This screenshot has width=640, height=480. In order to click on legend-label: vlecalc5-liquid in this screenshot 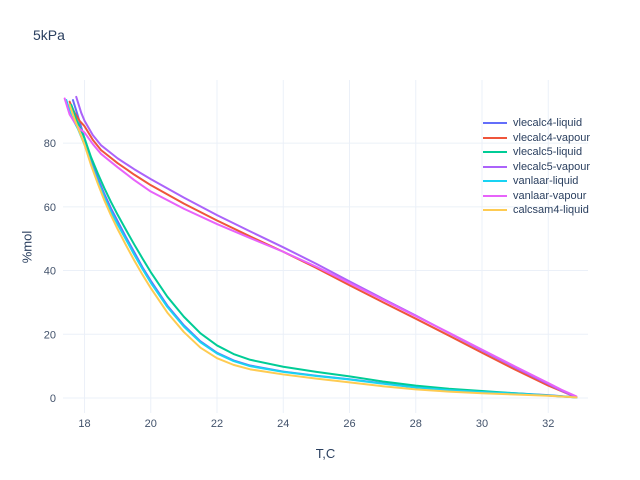, I will do `click(548, 152)`.